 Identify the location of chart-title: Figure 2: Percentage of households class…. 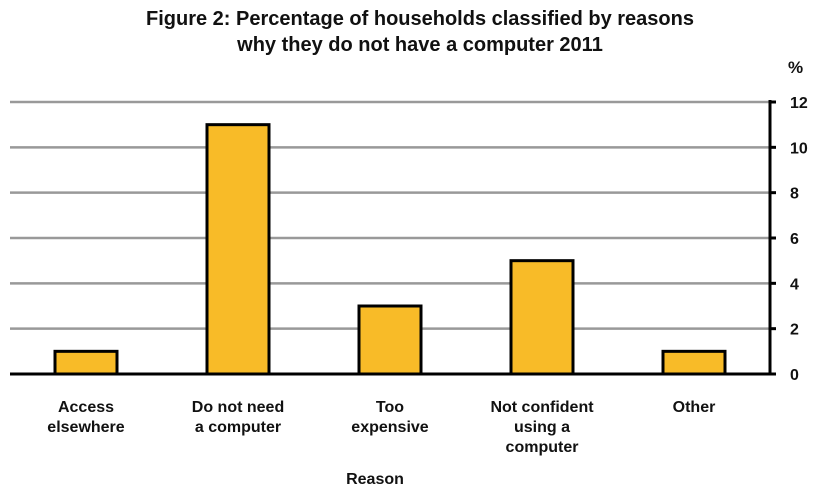
(420, 32).